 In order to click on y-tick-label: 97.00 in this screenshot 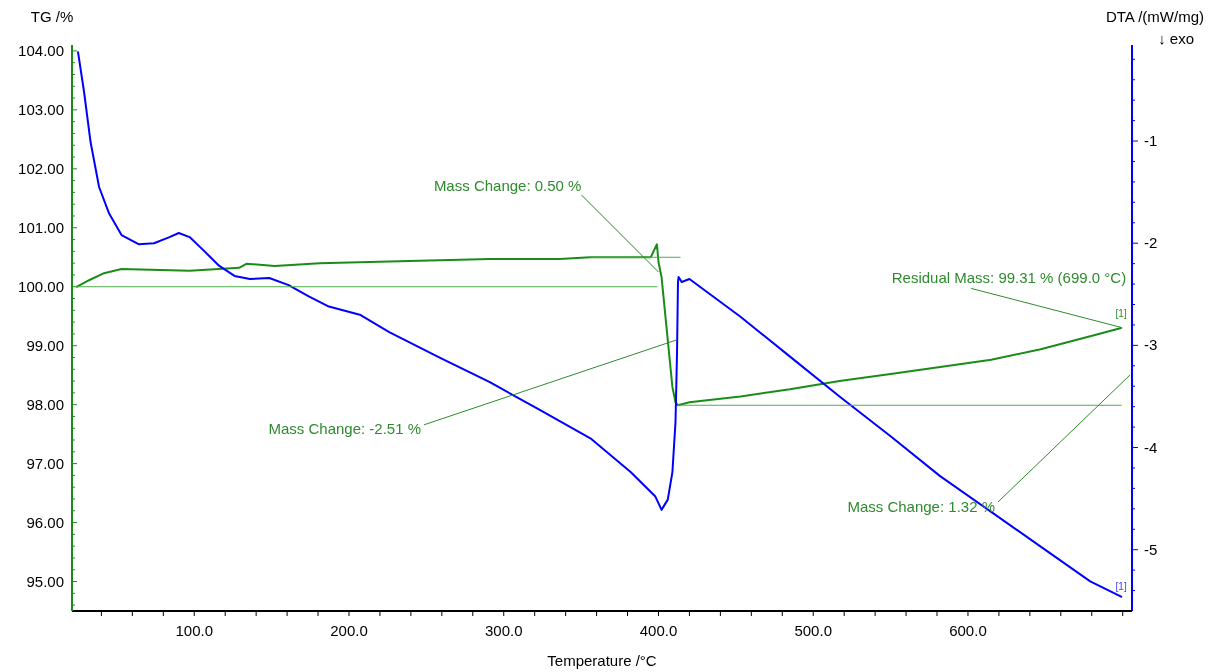, I will do `click(45, 463)`.